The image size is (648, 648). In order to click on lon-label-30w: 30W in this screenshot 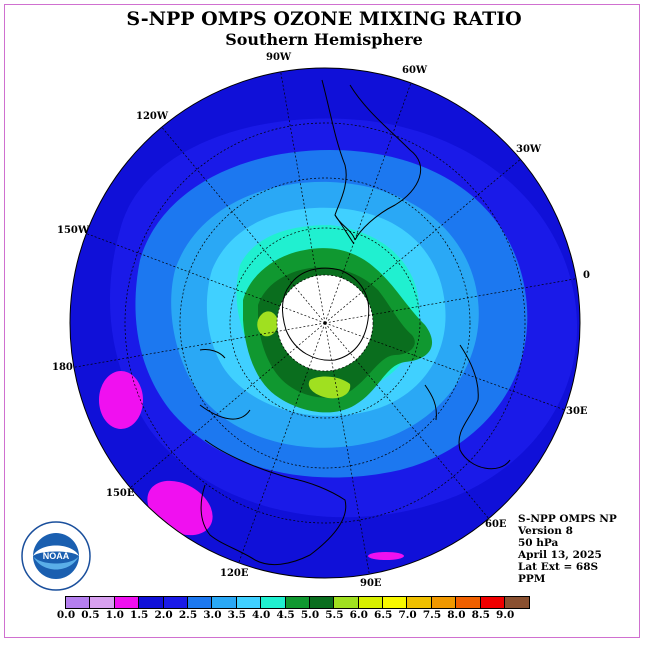, I will do `click(529, 149)`.